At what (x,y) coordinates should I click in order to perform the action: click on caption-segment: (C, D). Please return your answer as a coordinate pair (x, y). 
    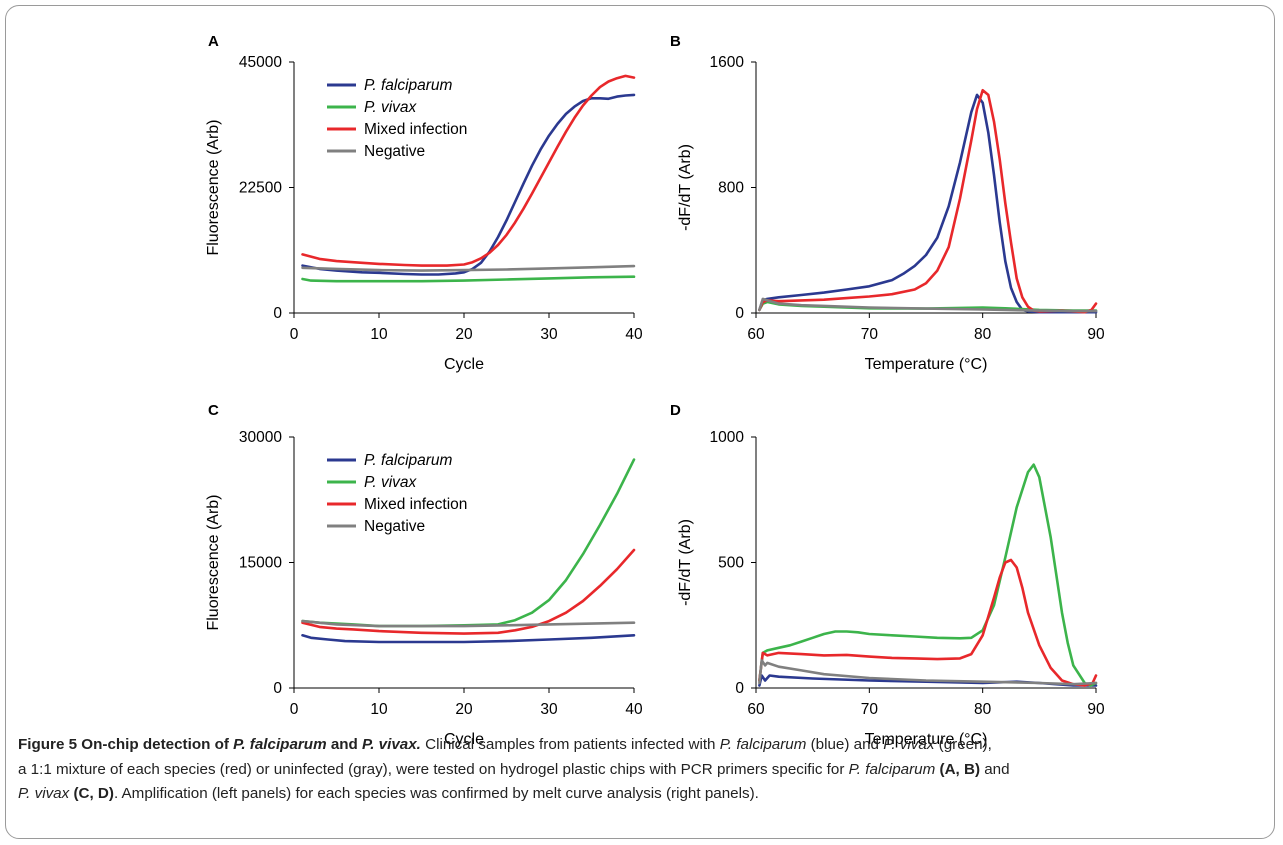
    Looking at the image, I should click on (93, 793).